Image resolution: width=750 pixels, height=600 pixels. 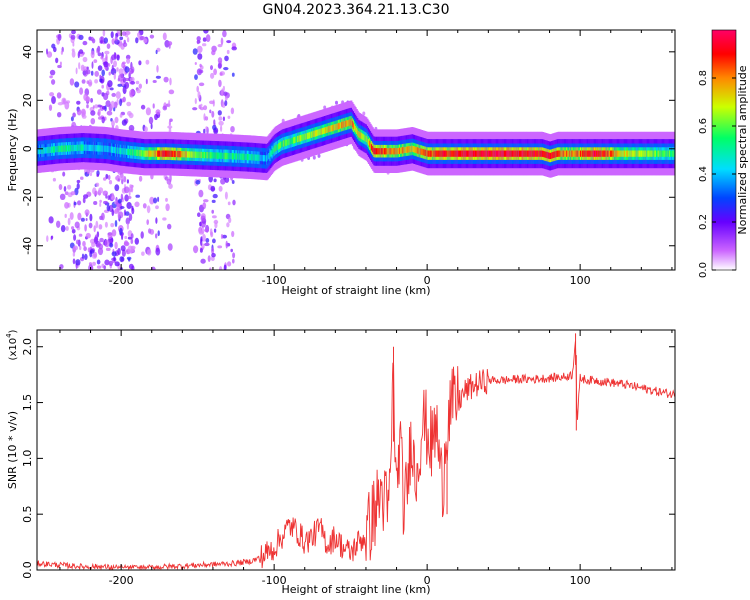 What do you see at coordinates (724, 150) in the screenshot?
I see `colorbar-gradient` at bounding box center [724, 150].